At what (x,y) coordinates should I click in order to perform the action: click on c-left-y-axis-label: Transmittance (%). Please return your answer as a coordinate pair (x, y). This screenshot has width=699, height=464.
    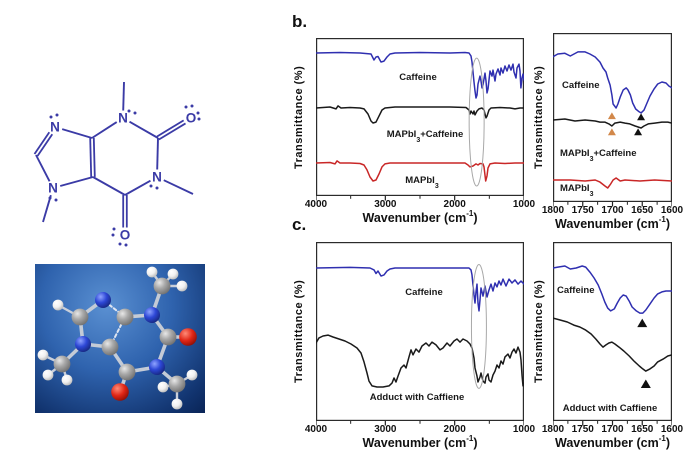
    Looking at the image, I should click on (299, 331).